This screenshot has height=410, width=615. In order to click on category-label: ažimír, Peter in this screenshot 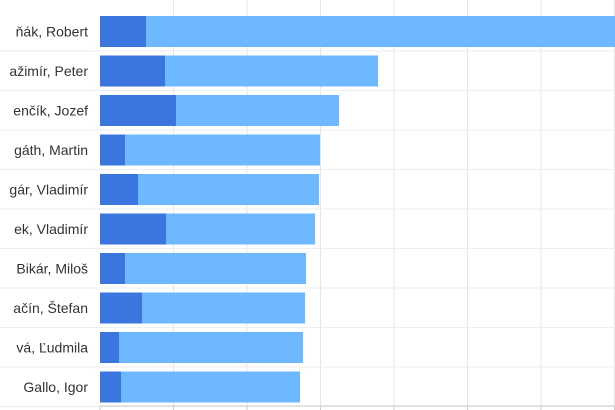, I will do `click(48, 71)`.